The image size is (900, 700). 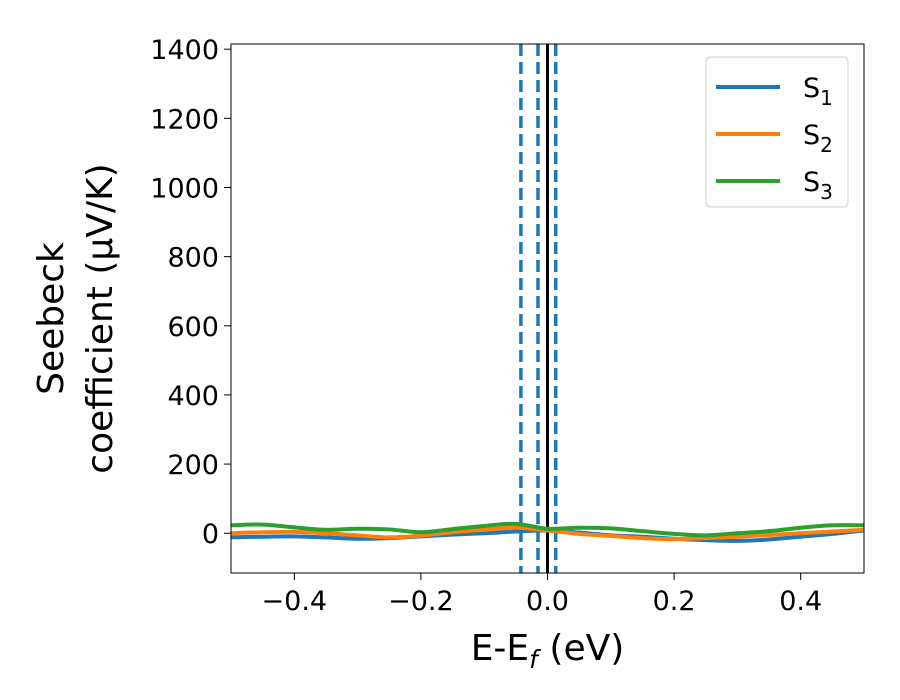 What do you see at coordinates (184, 119) in the screenshot?
I see `y-tick-label: 1200` at bounding box center [184, 119].